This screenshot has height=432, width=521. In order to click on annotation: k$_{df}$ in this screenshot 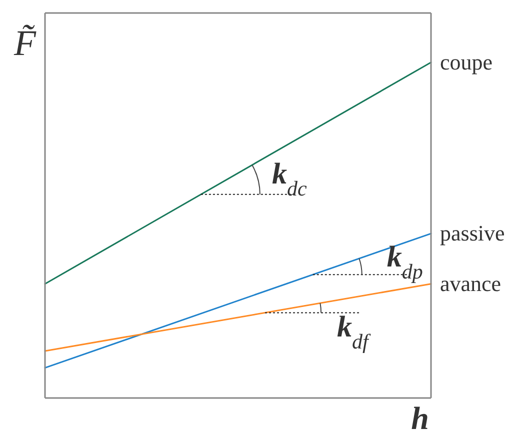, I will do `click(354, 332)`.